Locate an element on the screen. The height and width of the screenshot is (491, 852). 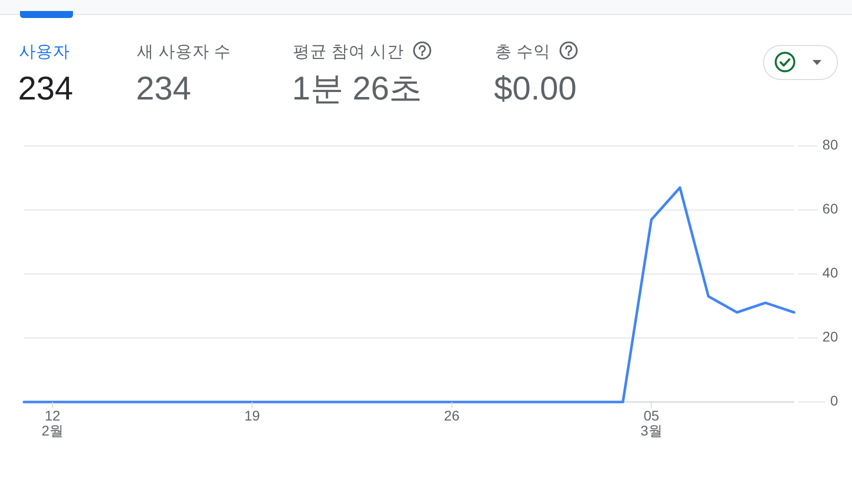
y-tick-label: 20 is located at coordinates (830, 336).